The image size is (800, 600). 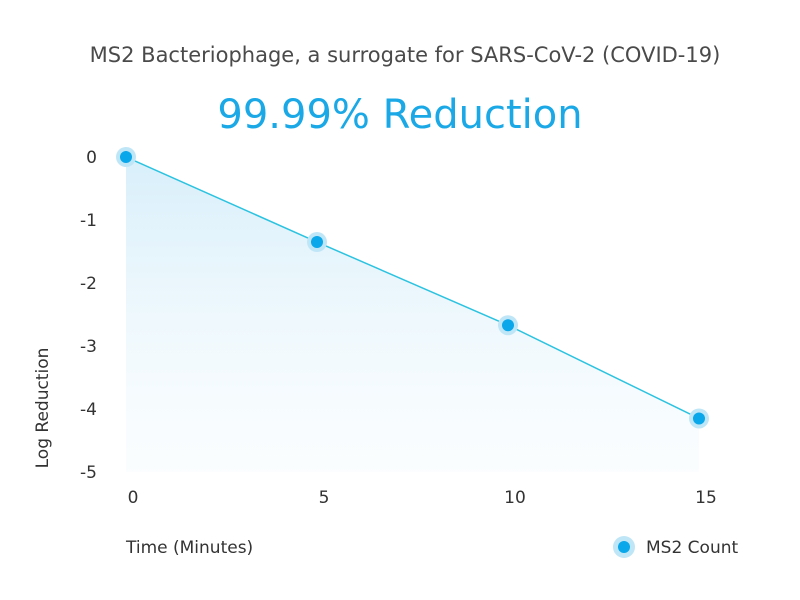 I want to click on legend-marker, so click(x=624, y=547).